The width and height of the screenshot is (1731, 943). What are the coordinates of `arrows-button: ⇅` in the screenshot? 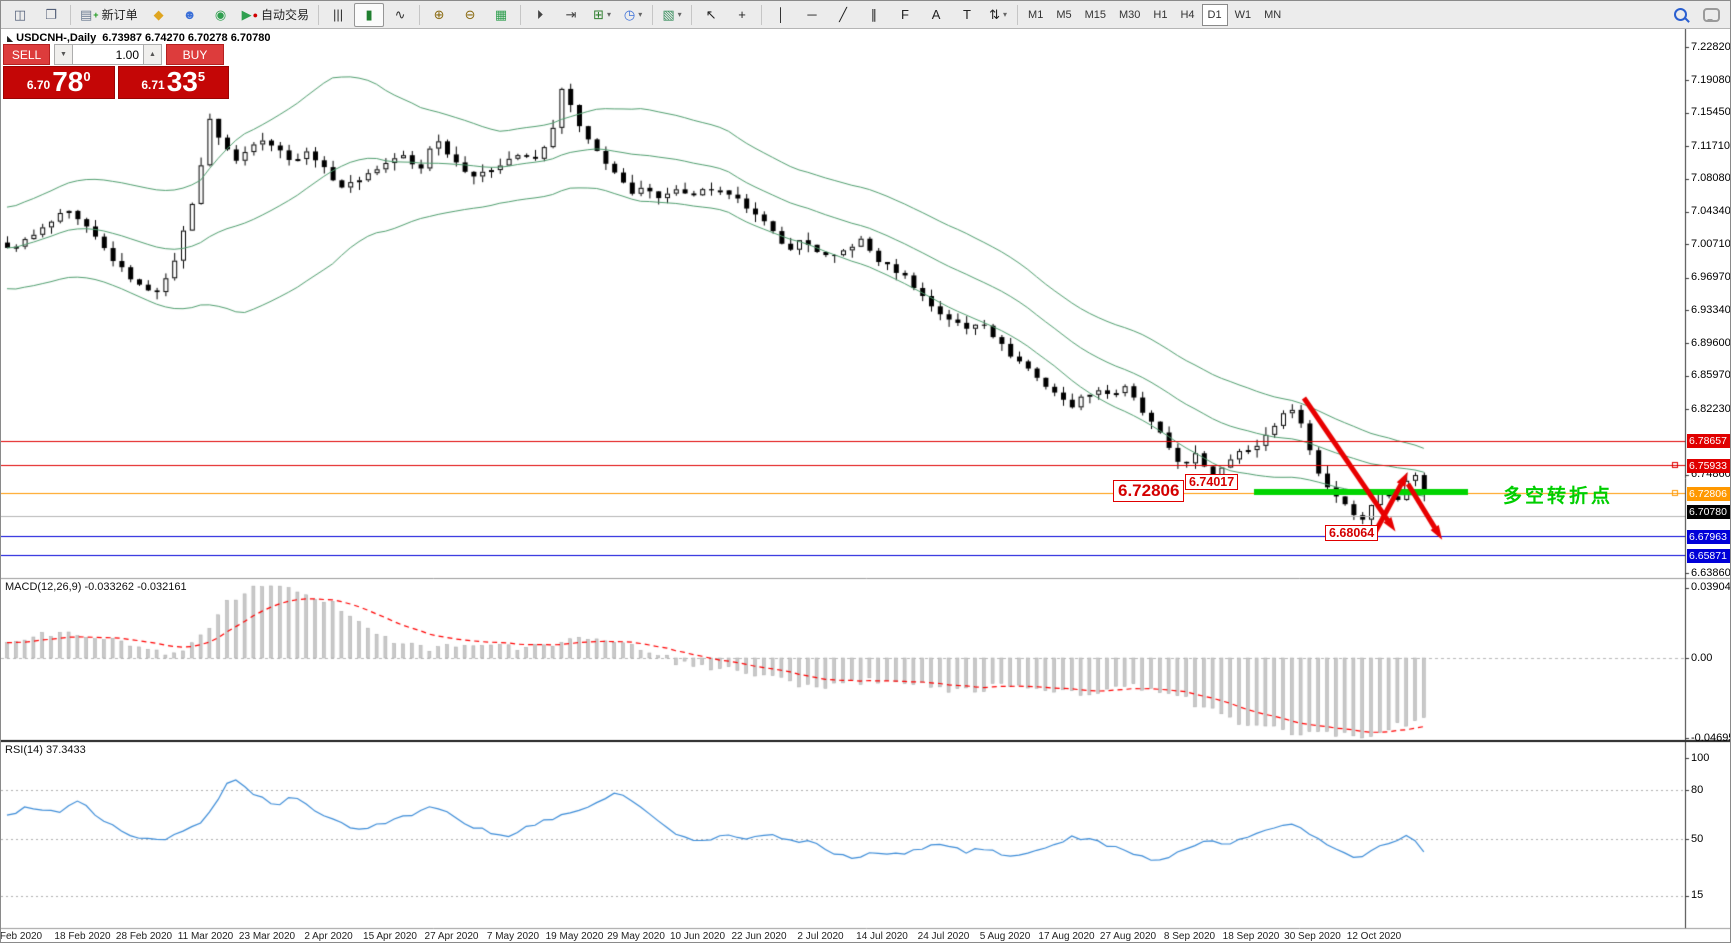 It's located at (994, 14).